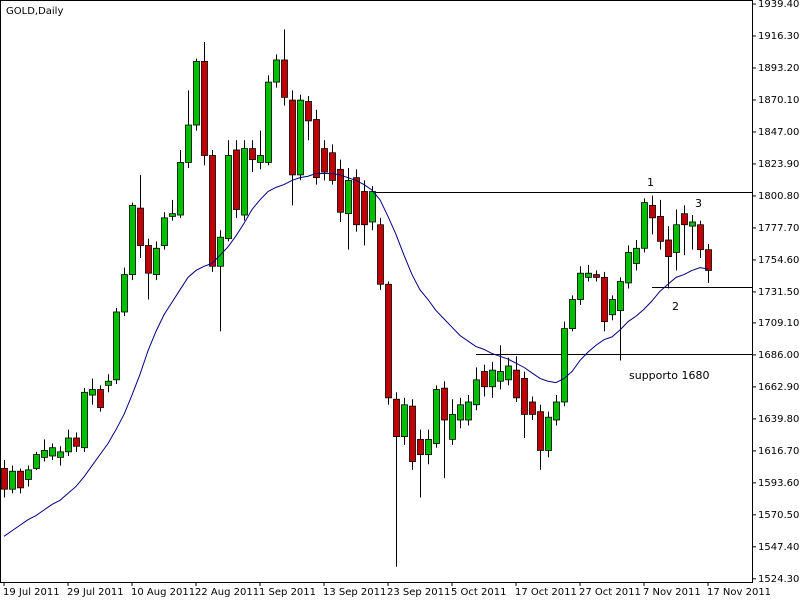 Image resolution: width=804 pixels, height=600 pixels. I want to click on y-tick-label: 1870.10, so click(778, 100).